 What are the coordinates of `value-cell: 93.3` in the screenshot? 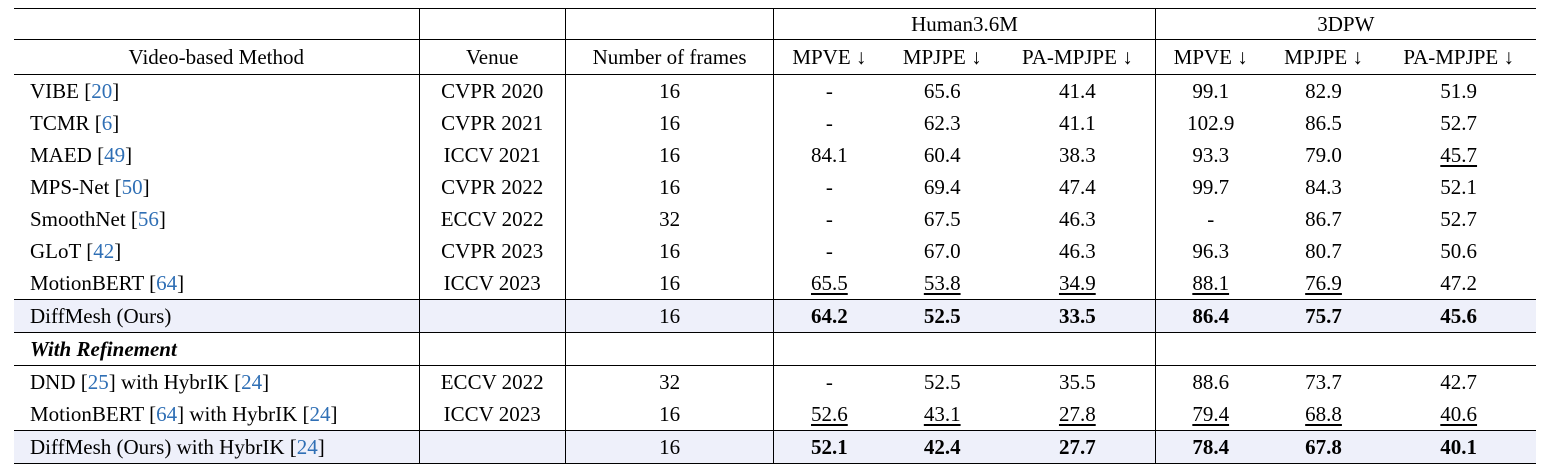 It's located at (1211, 155).